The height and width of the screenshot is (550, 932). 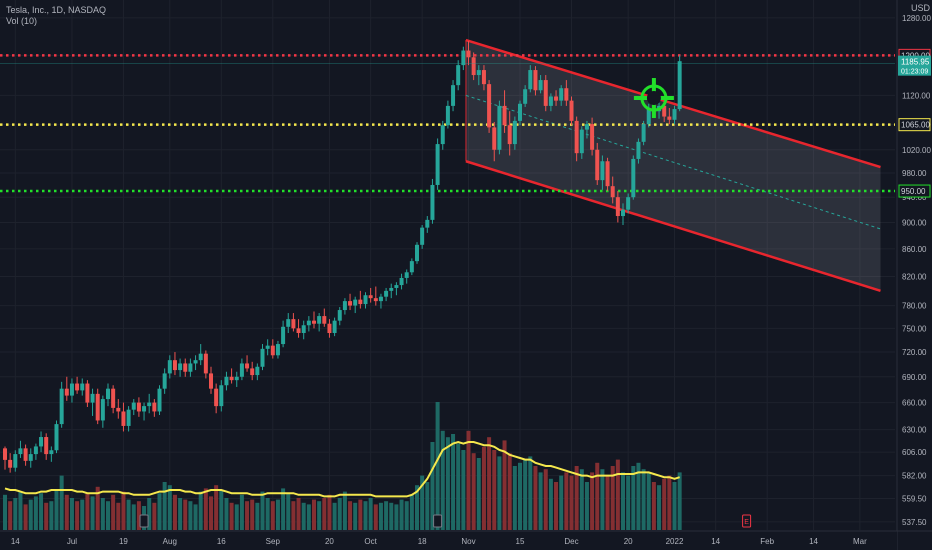 What do you see at coordinates (675, 541) in the screenshot?
I see `time-axis-tick: 2022` at bounding box center [675, 541].